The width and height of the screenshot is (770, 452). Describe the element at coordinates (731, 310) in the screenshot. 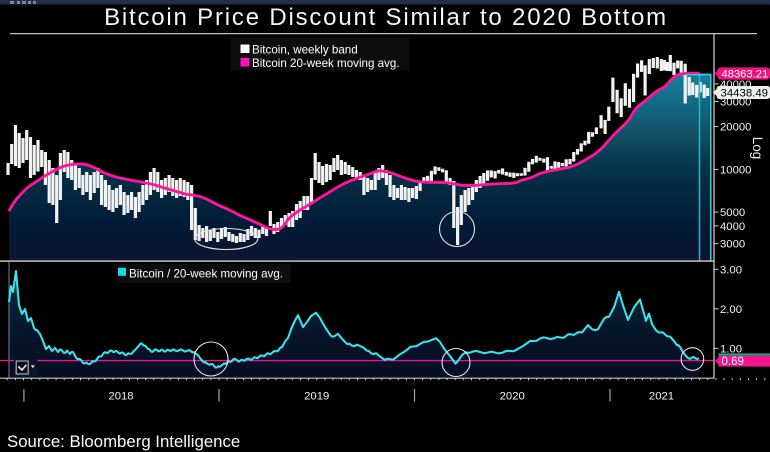

I see `svg-text: 2.00` at that location.